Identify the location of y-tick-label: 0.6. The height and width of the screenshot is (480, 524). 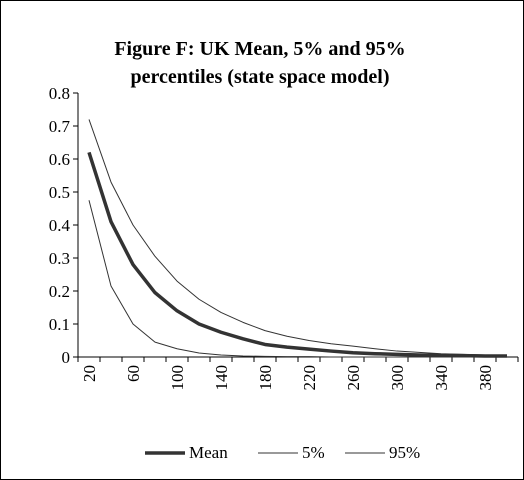
(59, 159).